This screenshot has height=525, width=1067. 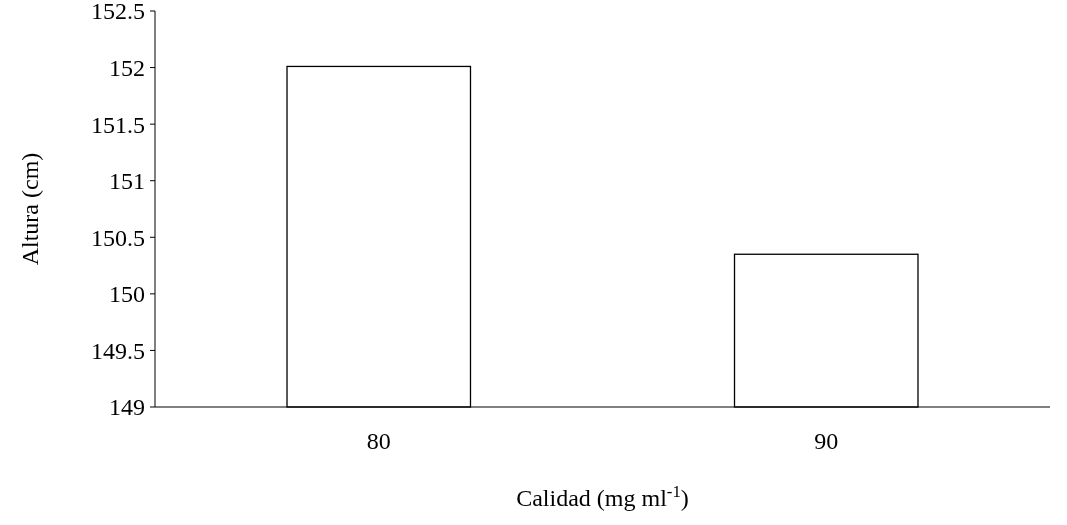 I want to click on y-tick-label: 150.5, so click(x=118, y=237).